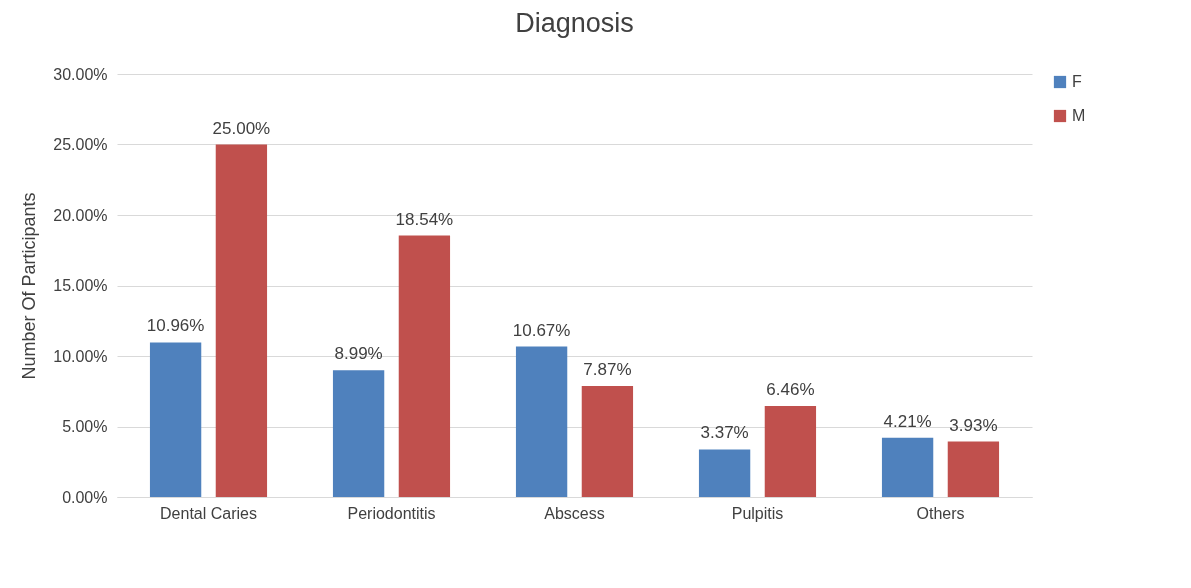 This screenshot has width=1191, height=588. I want to click on data-label: 6.46%, so click(790, 389).